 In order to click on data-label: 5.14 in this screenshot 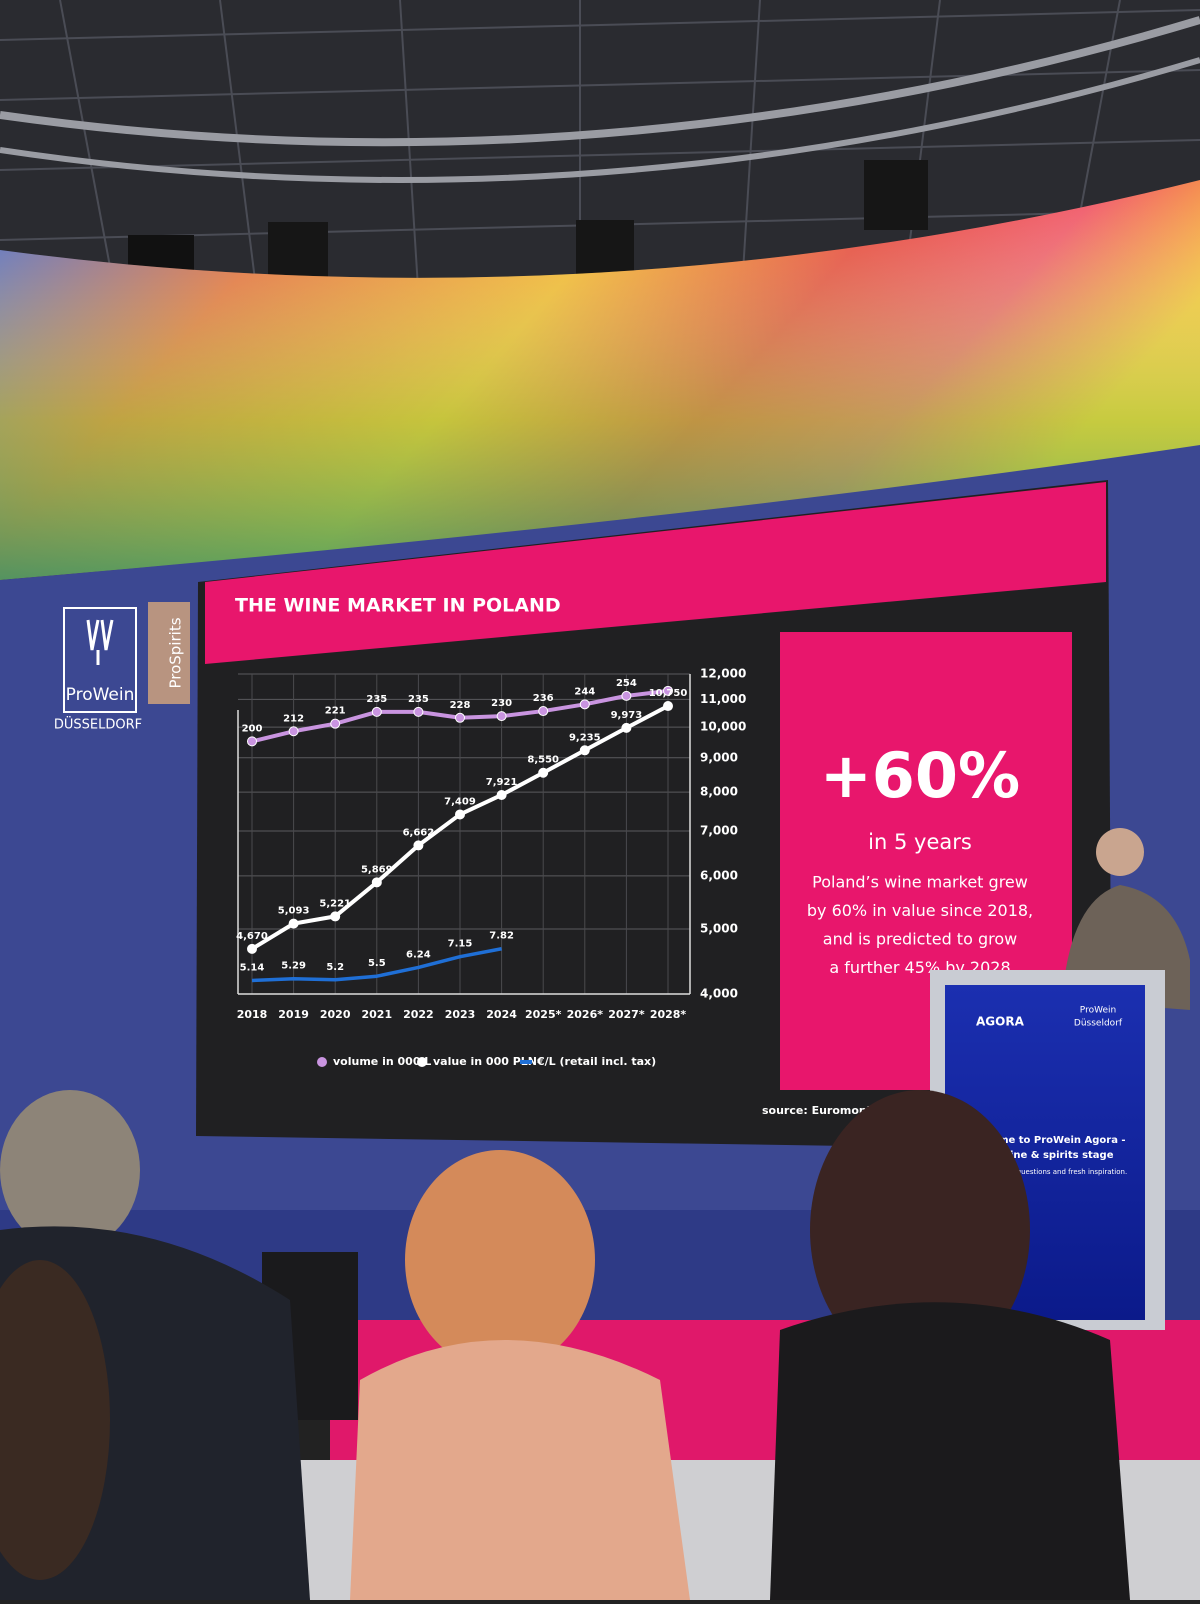, I will do `click(252, 967)`.